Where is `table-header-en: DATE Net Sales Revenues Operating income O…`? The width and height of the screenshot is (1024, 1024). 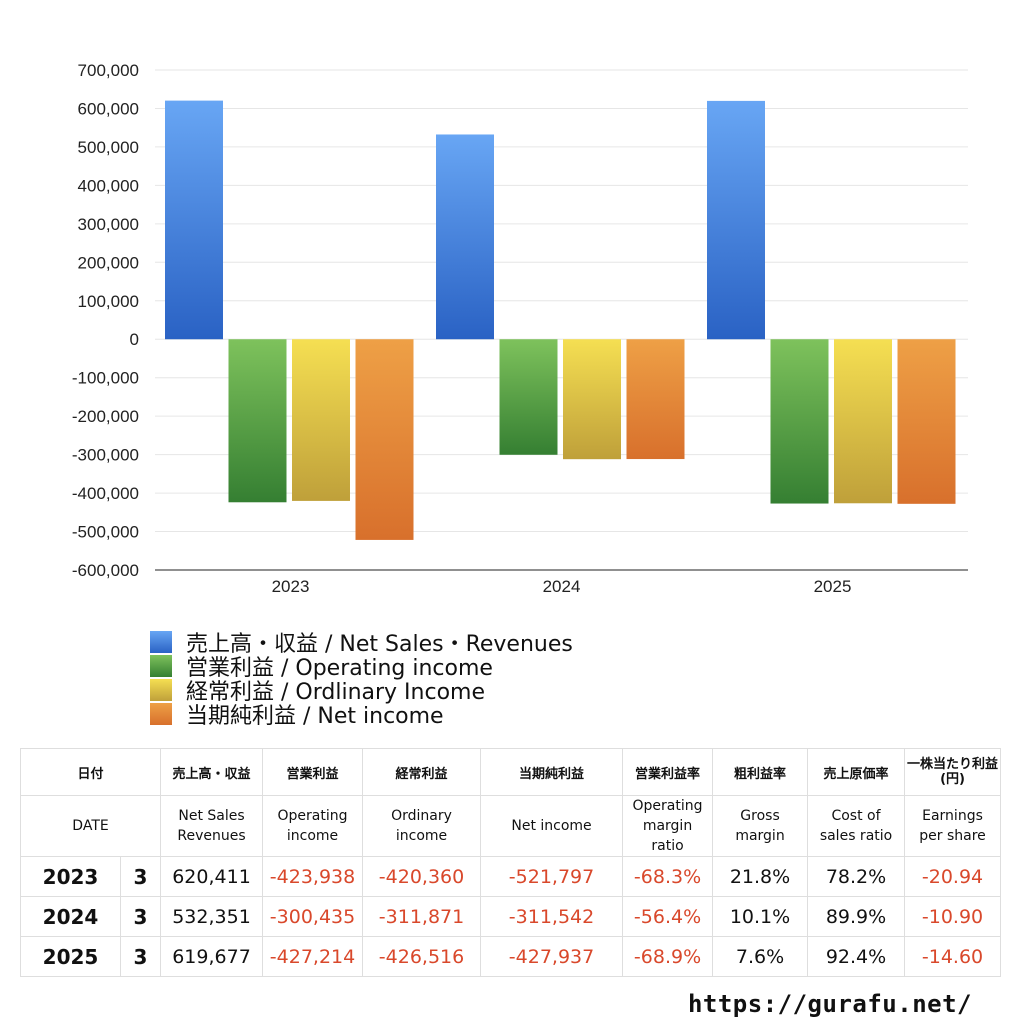
table-header-en: DATE Net Sales Revenues Operating income O… is located at coordinates (510, 826).